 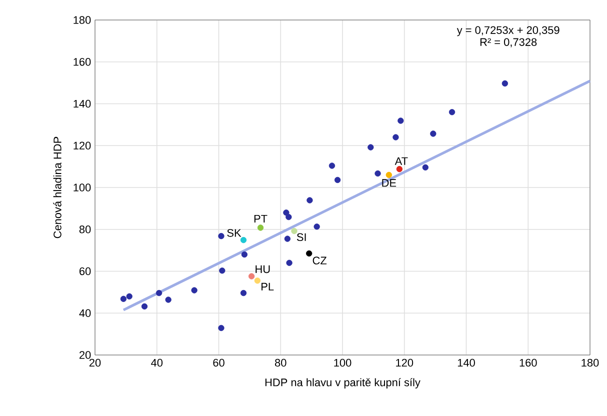 What do you see at coordinates (85, 355) in the screenshot?
I see `y-tick-label: 20` at bounding box center [85, 355].